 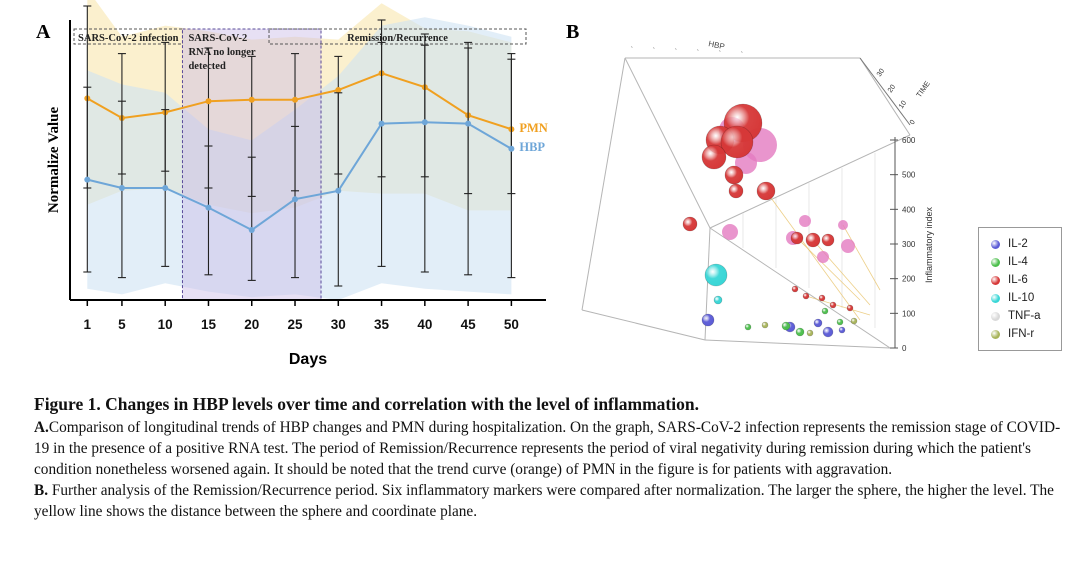 What do you see at coordinates (338, 324) in the screenshot?
I see `x-tick-label: 30` at bounding box center [338, 324].